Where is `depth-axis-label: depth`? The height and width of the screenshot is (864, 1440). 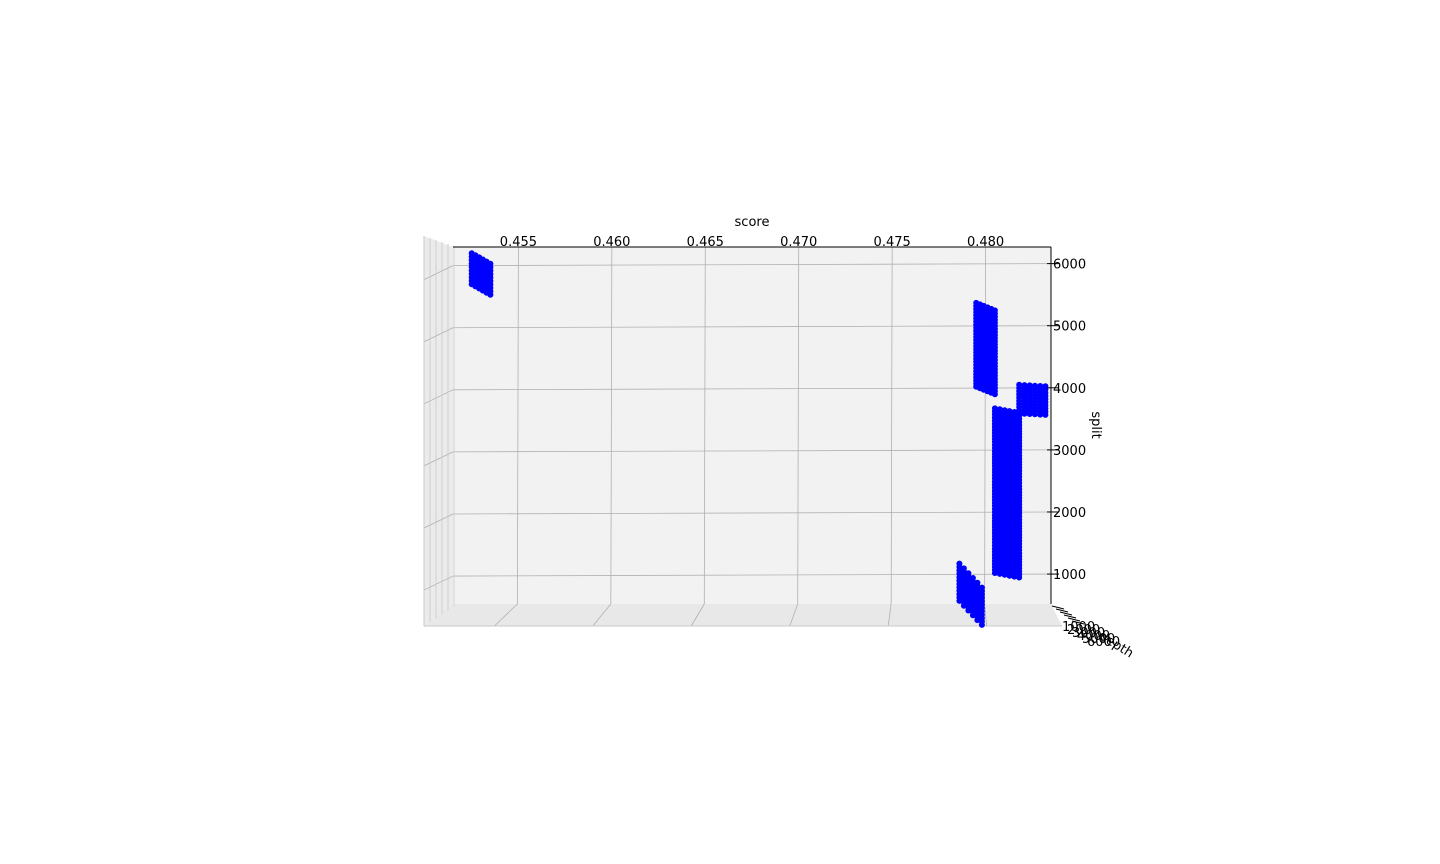
depth-axis-label: depth is located at coordinates (1116, 645).